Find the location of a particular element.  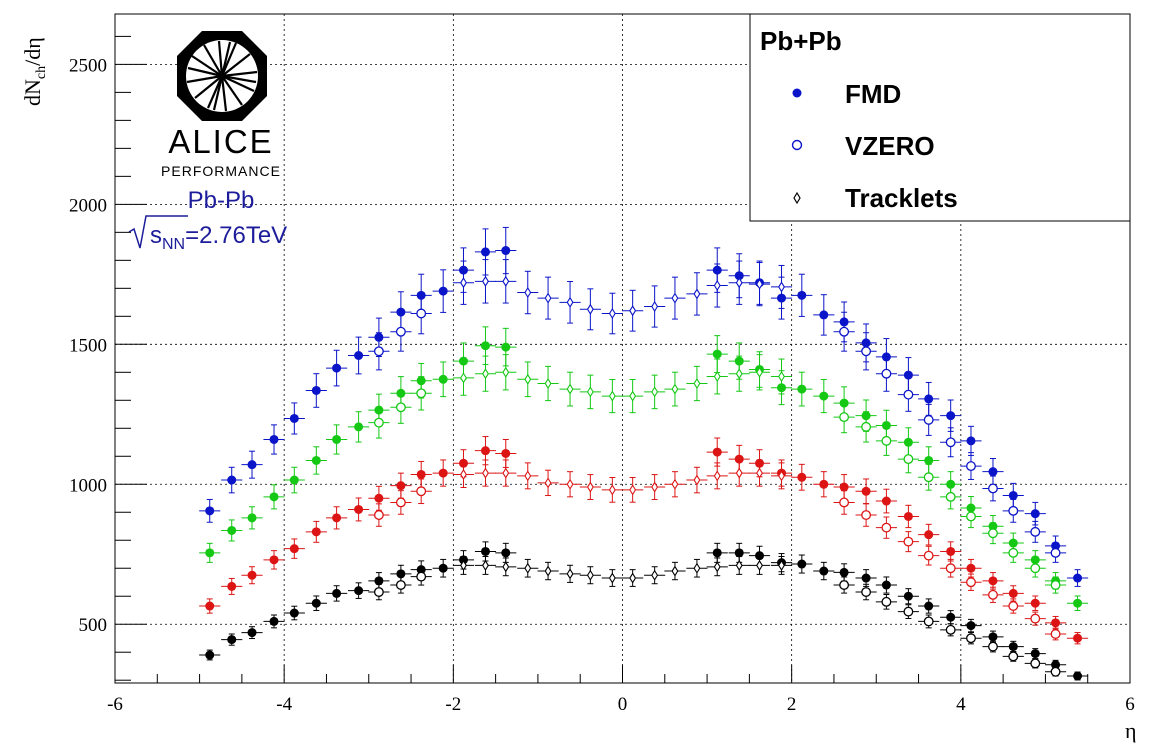

series-green-open-diamond is located at coordinates (622, 384).